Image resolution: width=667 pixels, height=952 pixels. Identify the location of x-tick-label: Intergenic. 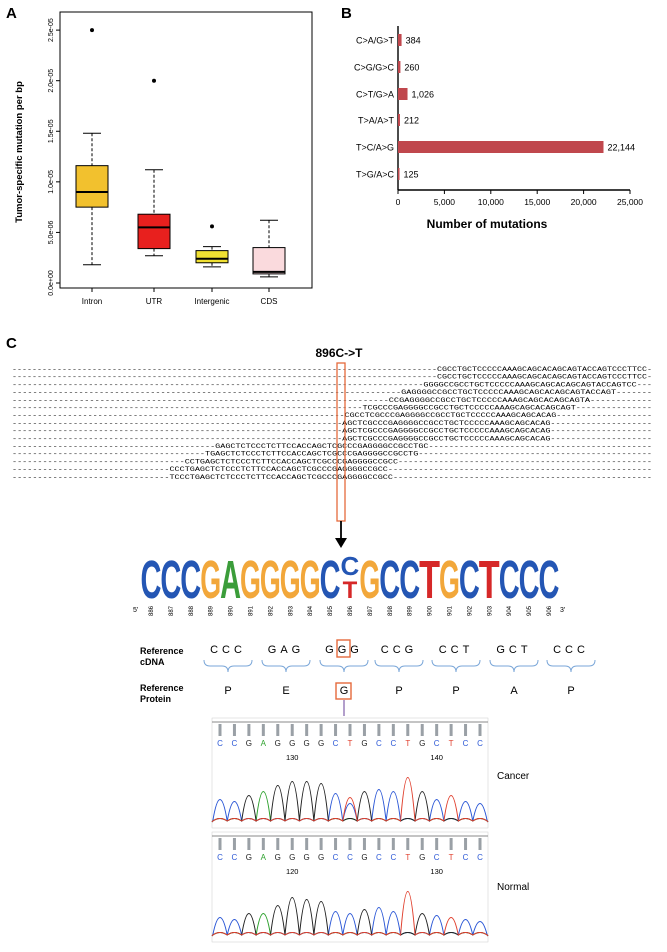
(211, 301).